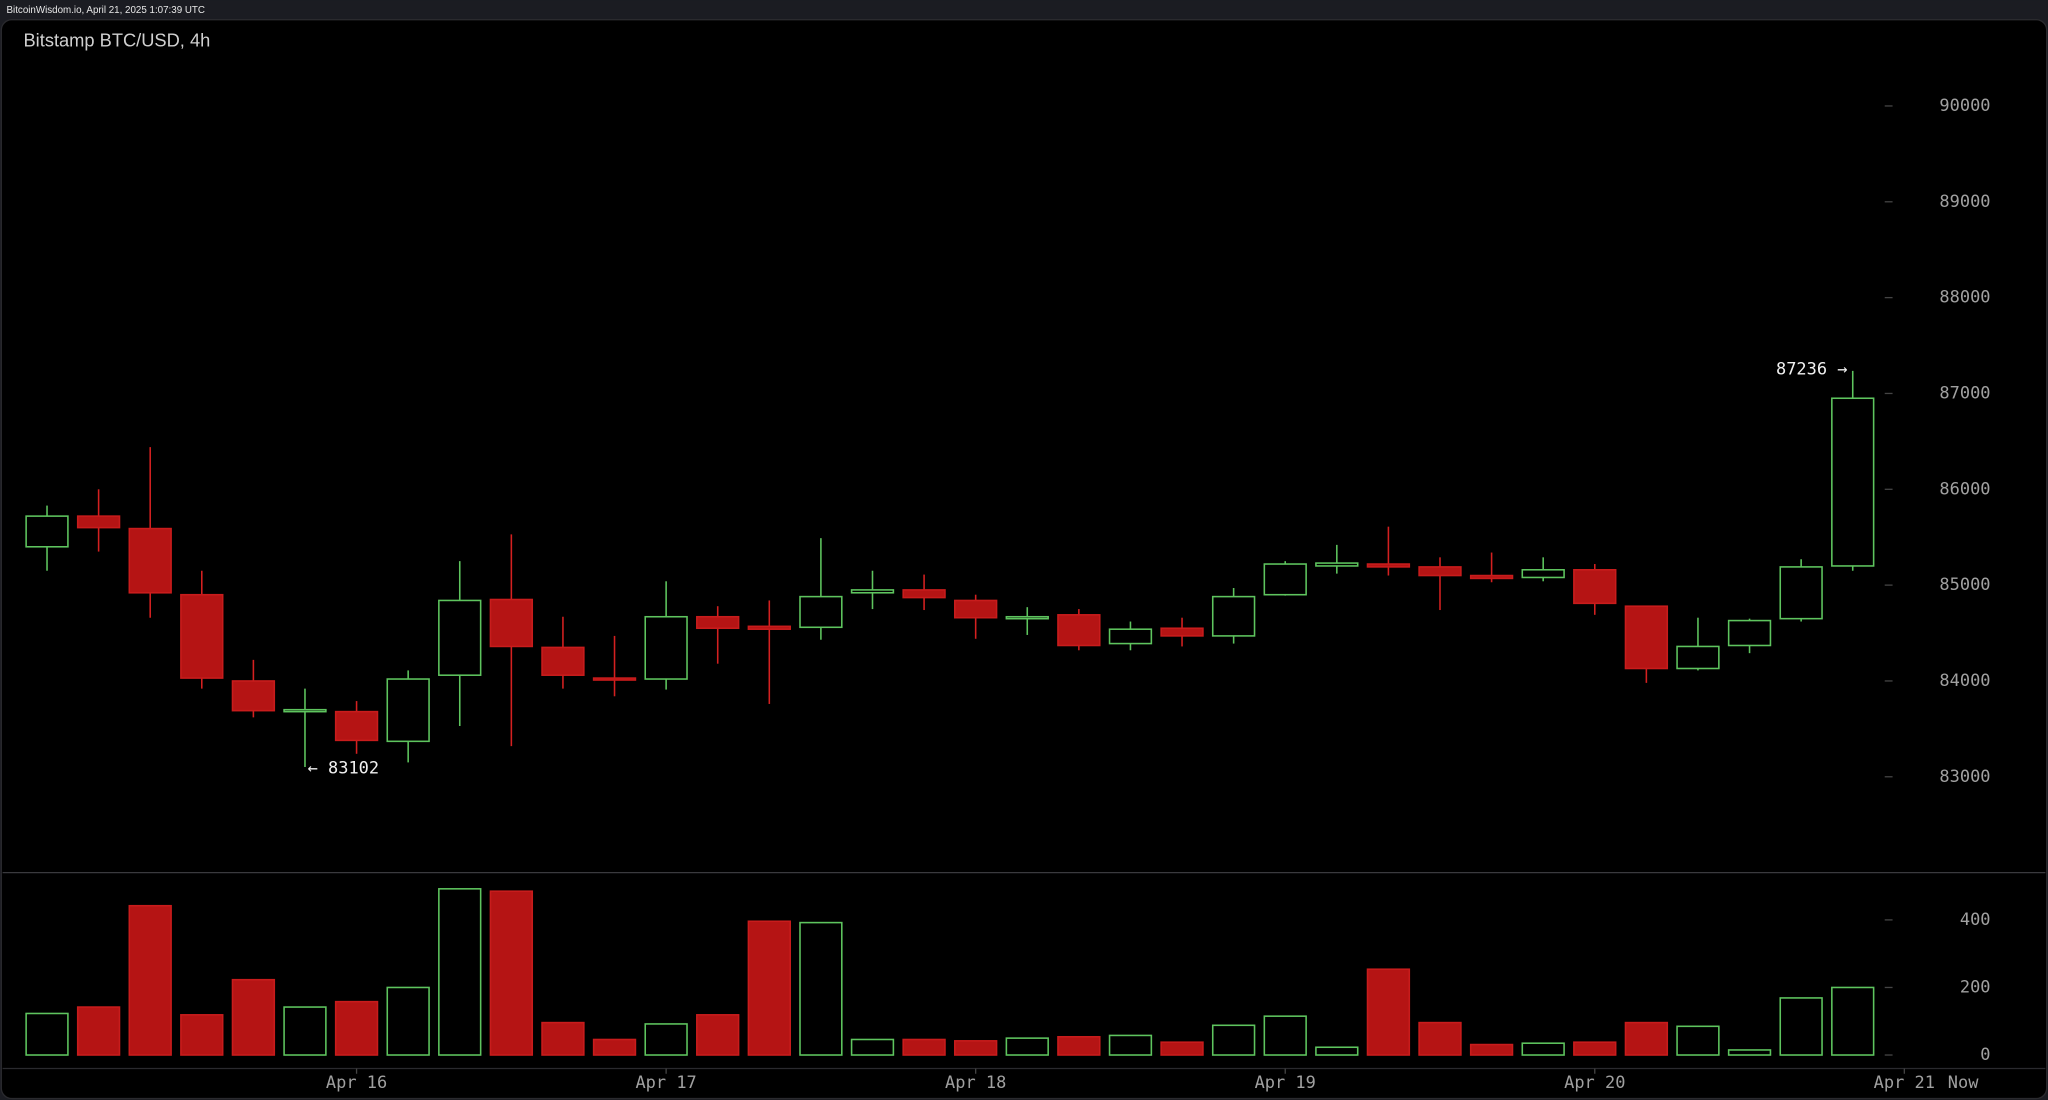 The width and height of the screenshot is (2048, 1100). What do you see at coordinates (1964, 393) in the screenshot?
I see `y-tick-label: 87000` at bounding box center [1964, 393].